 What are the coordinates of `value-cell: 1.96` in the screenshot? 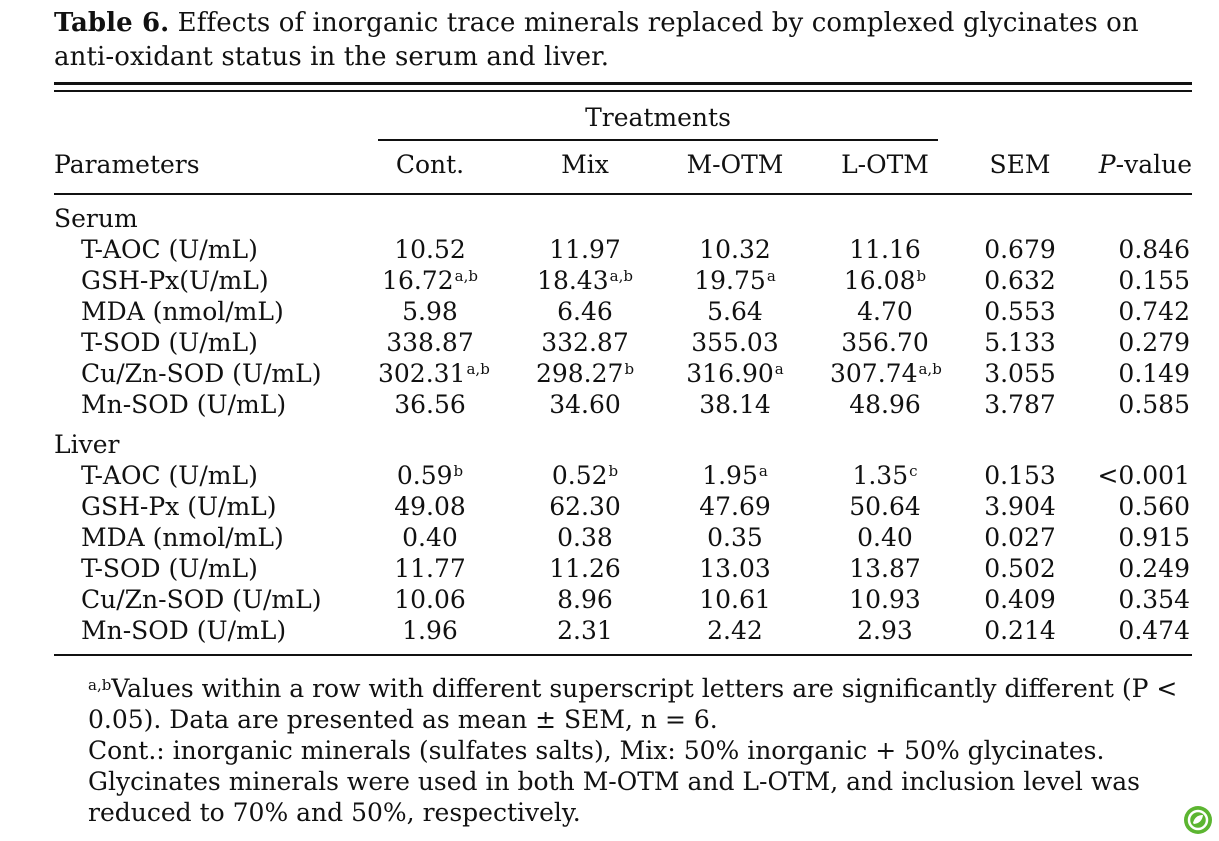 It's located at (430, 631).